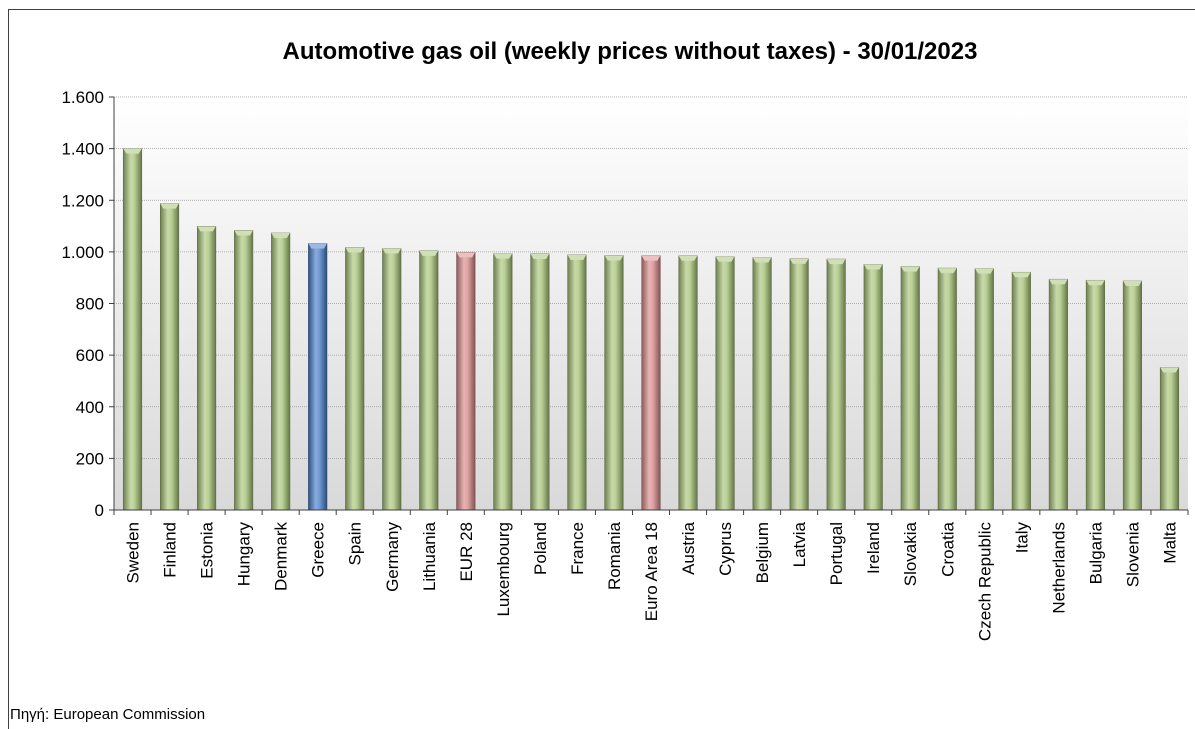  What do you see at coordinates (392, 557) in the screenshot?
I see `x-tick-label: Germany` at bounding box center [392, 557].